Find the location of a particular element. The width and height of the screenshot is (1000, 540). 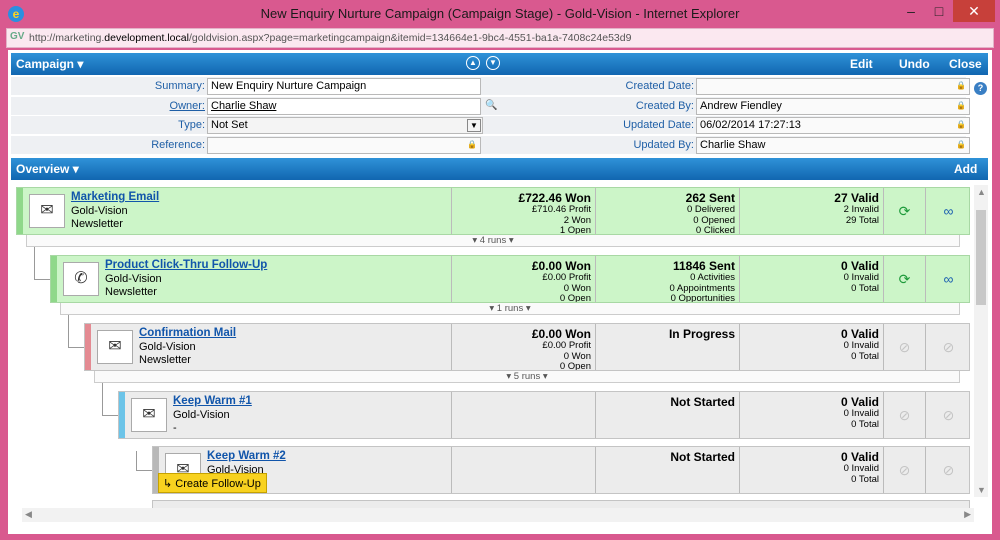

add-button: Add is located at coordinates (966, 169).